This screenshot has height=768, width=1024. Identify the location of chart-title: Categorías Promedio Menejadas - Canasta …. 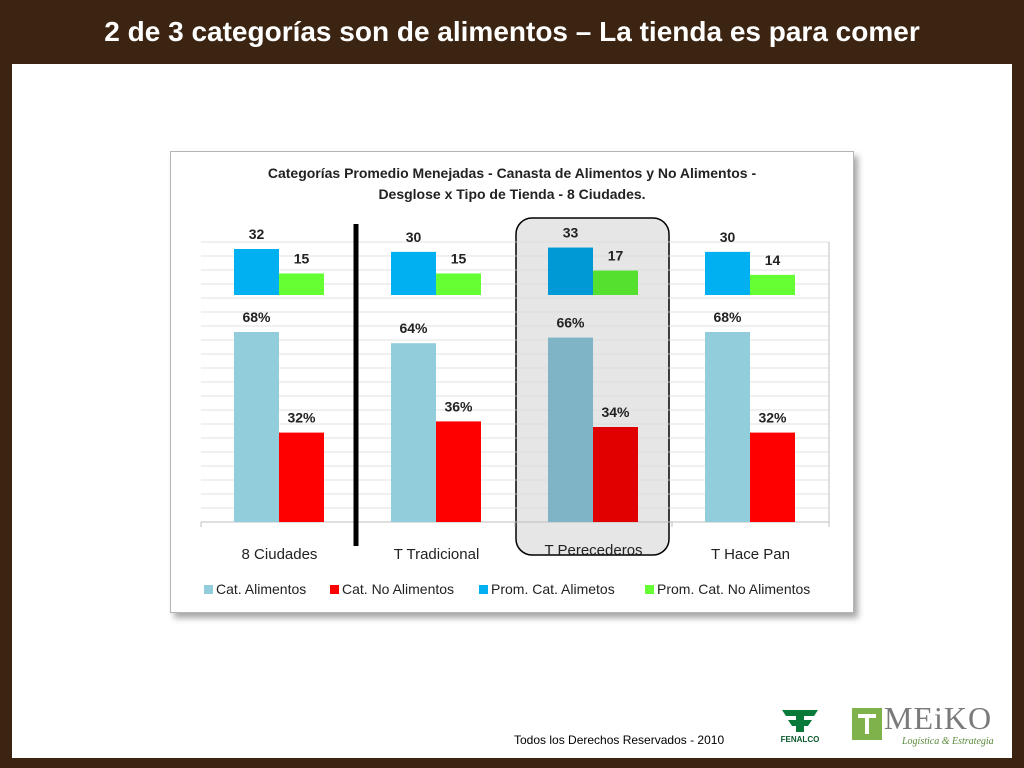
(512, 173).